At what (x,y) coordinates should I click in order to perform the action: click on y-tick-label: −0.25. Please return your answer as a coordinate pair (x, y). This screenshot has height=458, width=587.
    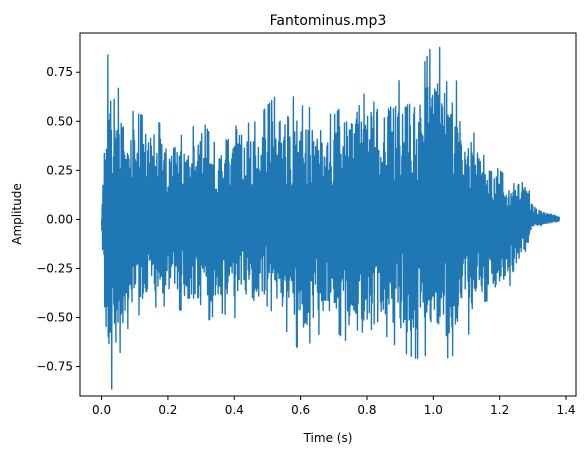
    Looking at the image, I should click on (54, 268).